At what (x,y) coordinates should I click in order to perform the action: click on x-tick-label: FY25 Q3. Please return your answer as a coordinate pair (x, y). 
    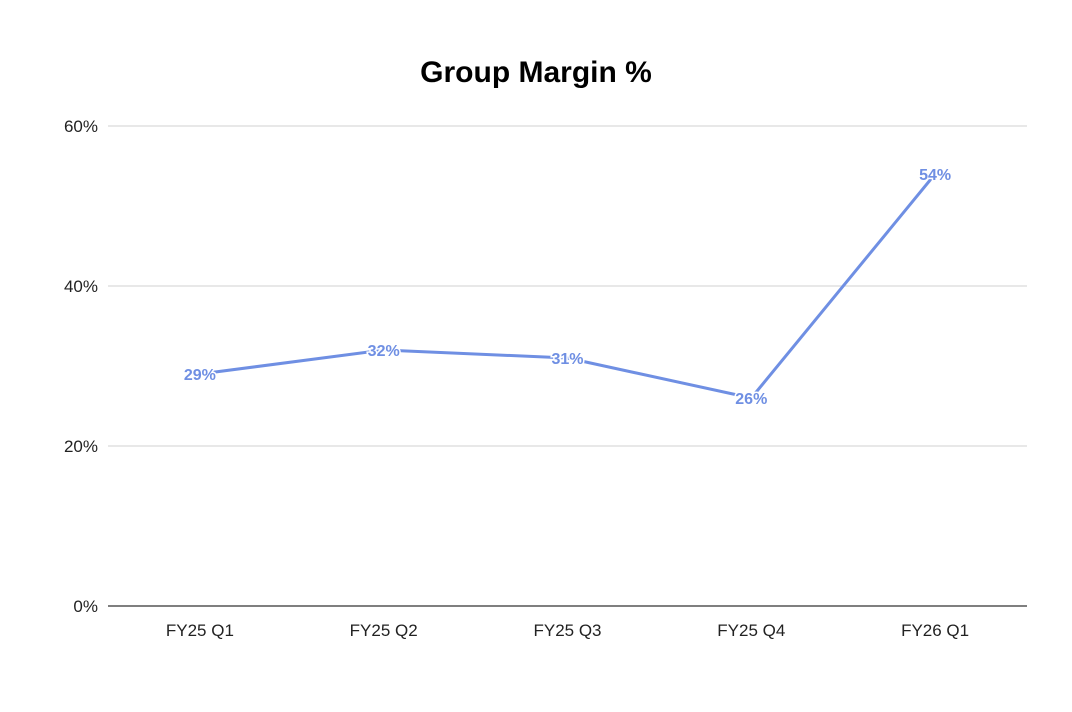
    Looking at the image, I should click on (567, 630).